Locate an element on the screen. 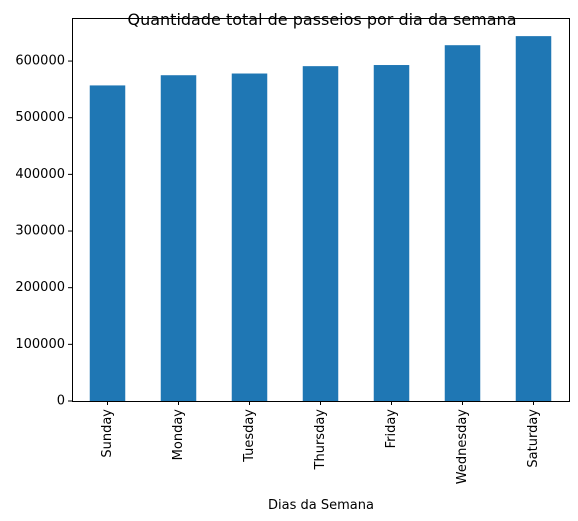 The image size is (578, 521). bar-friday is located at coordinates (391, 233).